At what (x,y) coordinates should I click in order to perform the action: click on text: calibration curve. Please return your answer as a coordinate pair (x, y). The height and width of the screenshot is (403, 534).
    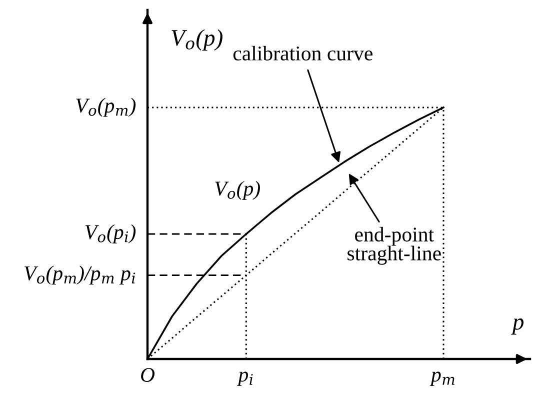
    Looking at the image, I should click on (302, 53).